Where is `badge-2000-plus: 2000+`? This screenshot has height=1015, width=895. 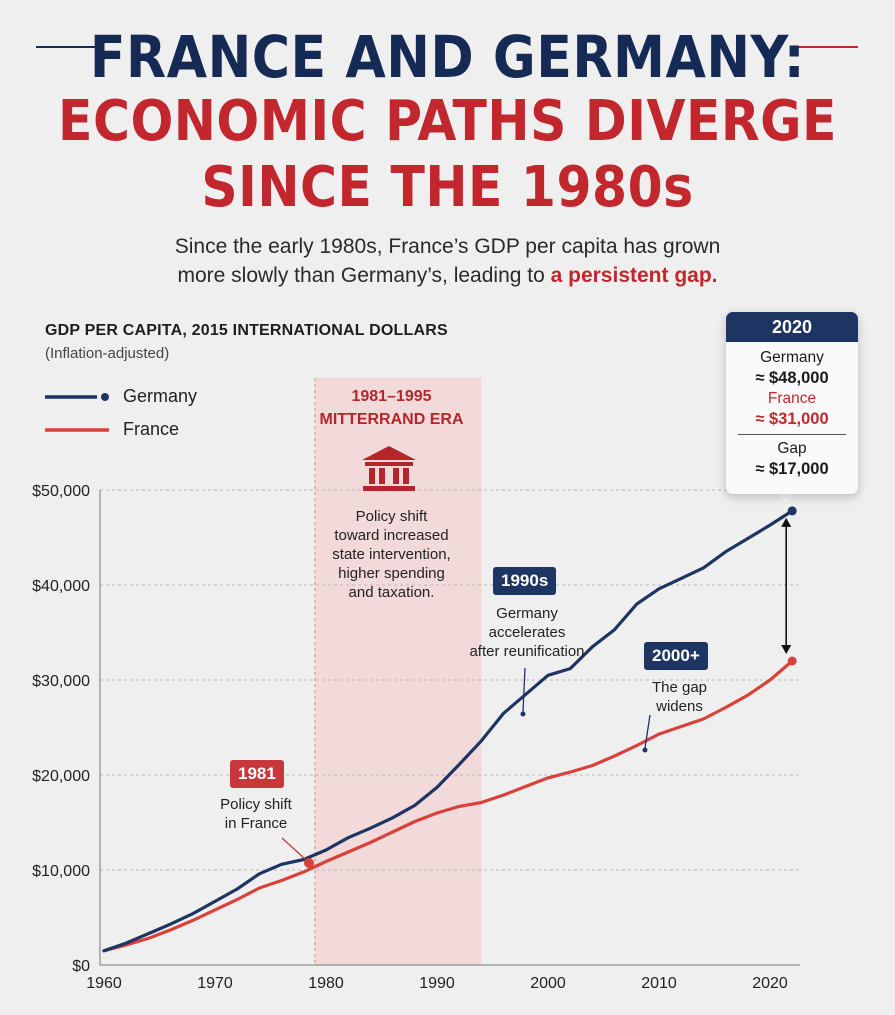
badge-2000-plus: 2000+ is located at coordinates (676, 656).